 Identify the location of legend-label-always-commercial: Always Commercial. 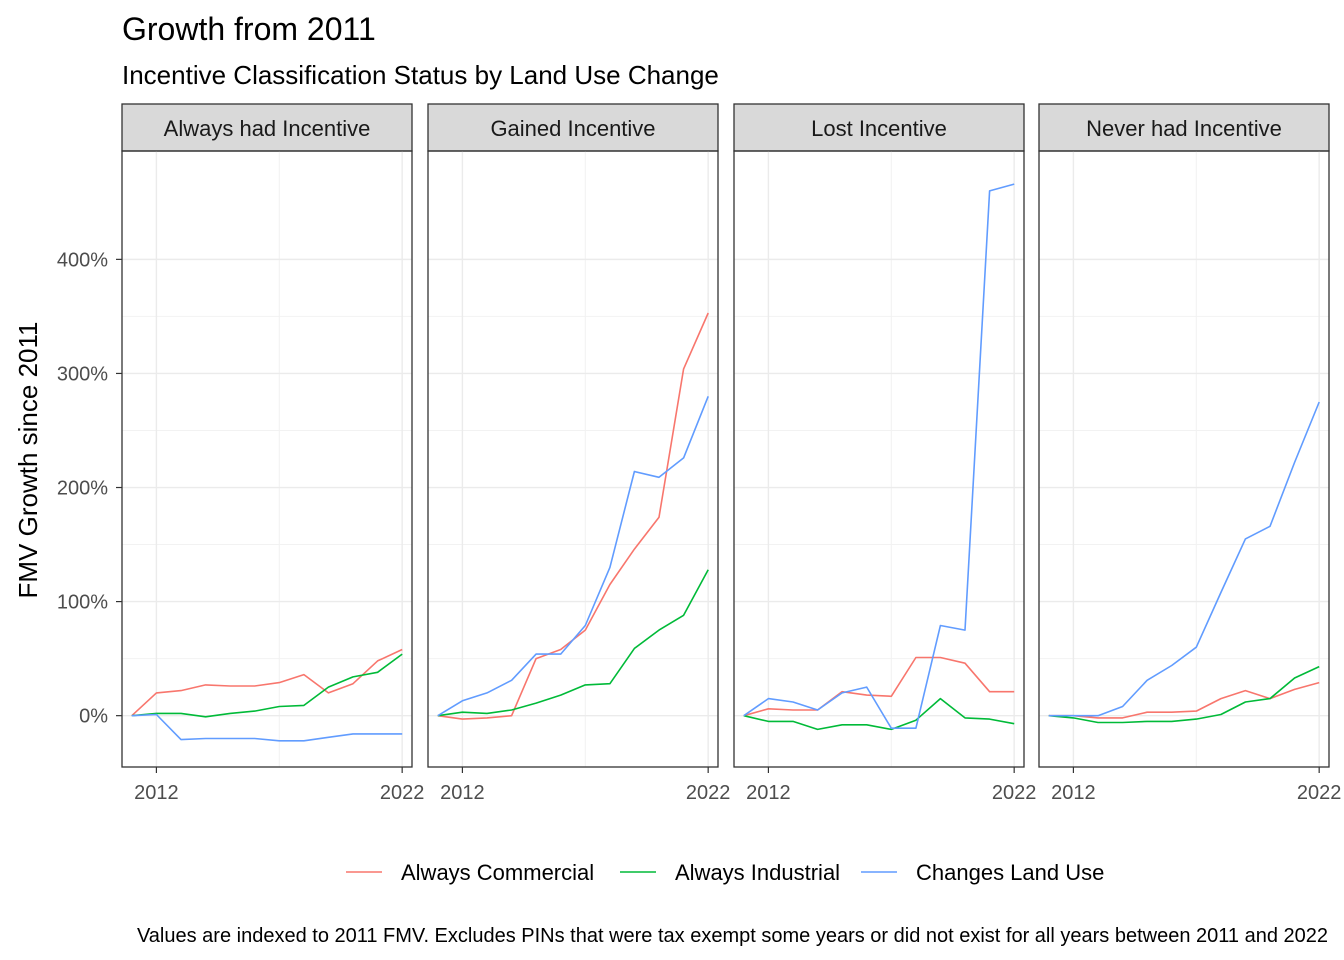
(497, 872).